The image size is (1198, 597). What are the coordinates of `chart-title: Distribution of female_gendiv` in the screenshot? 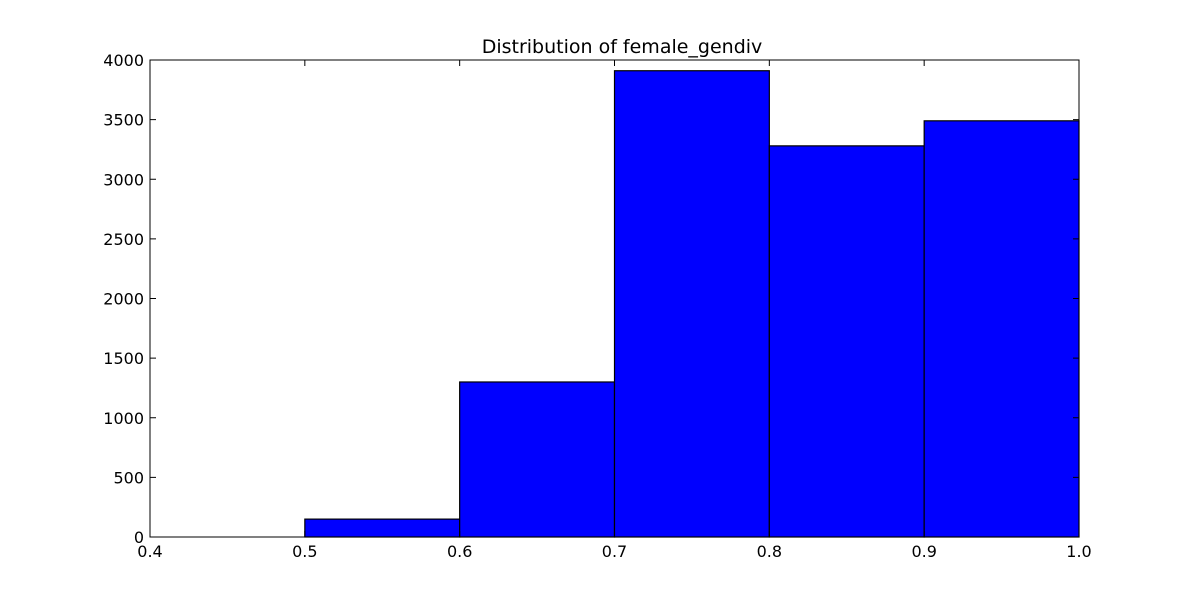 It's located at (622, 47).